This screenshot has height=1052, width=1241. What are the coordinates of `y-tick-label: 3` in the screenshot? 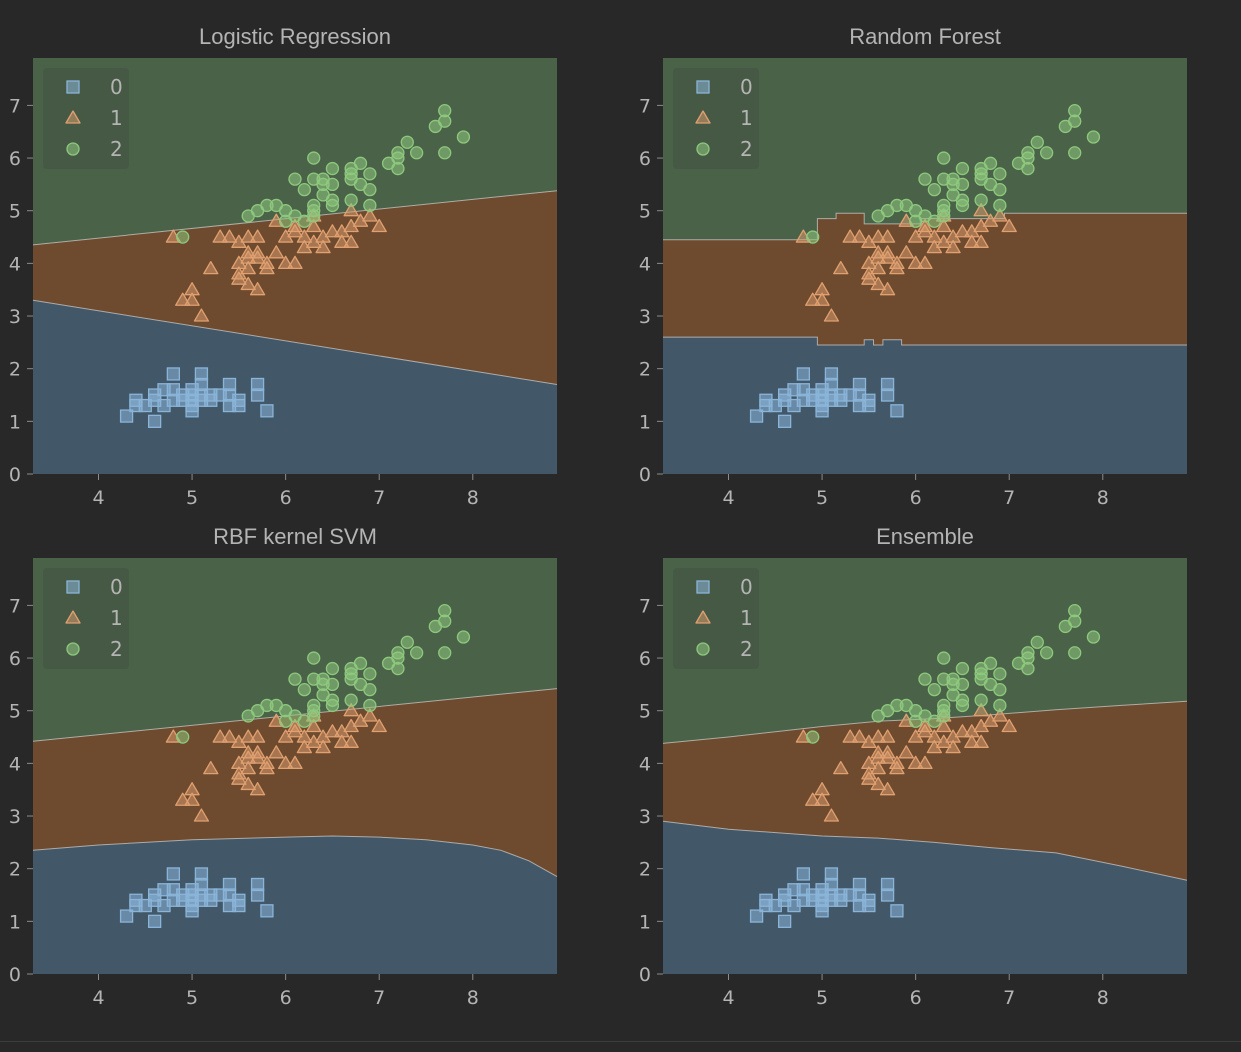 It's located at (15, 317).